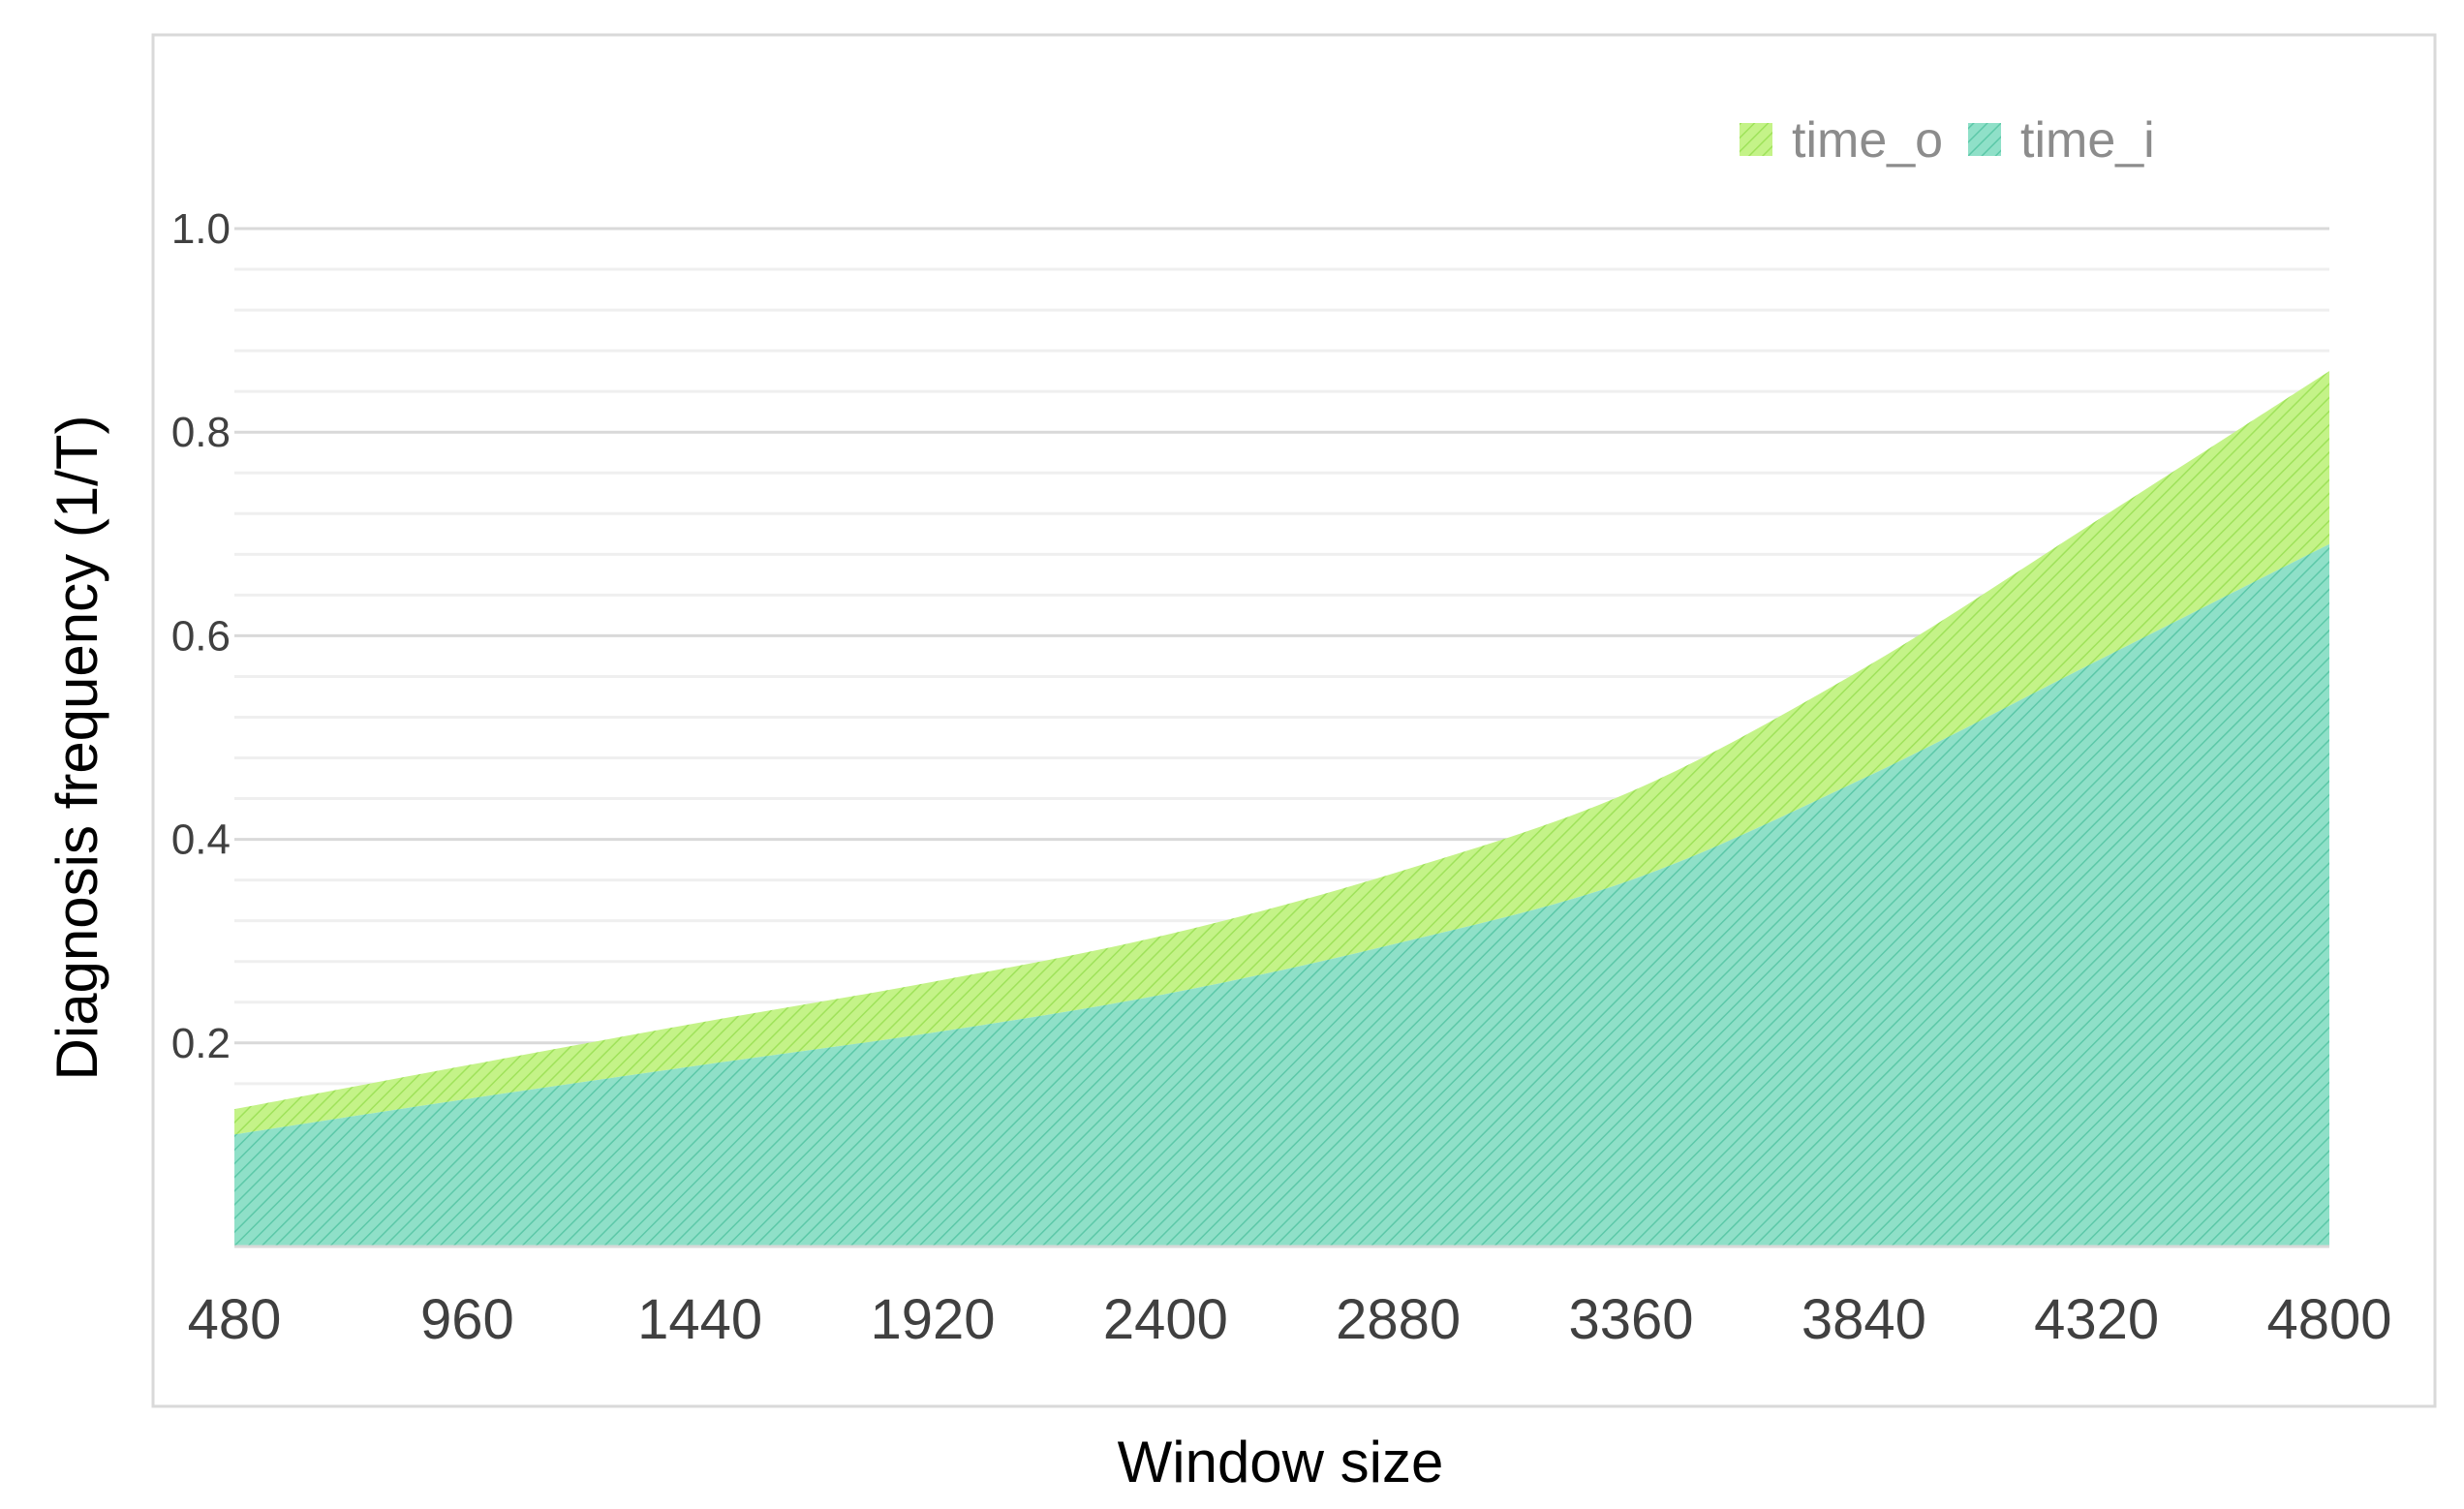 The height and width of the screenshot is (1509, 2464). I want to click on x-tick-label: 1440, so click(699, 1319).